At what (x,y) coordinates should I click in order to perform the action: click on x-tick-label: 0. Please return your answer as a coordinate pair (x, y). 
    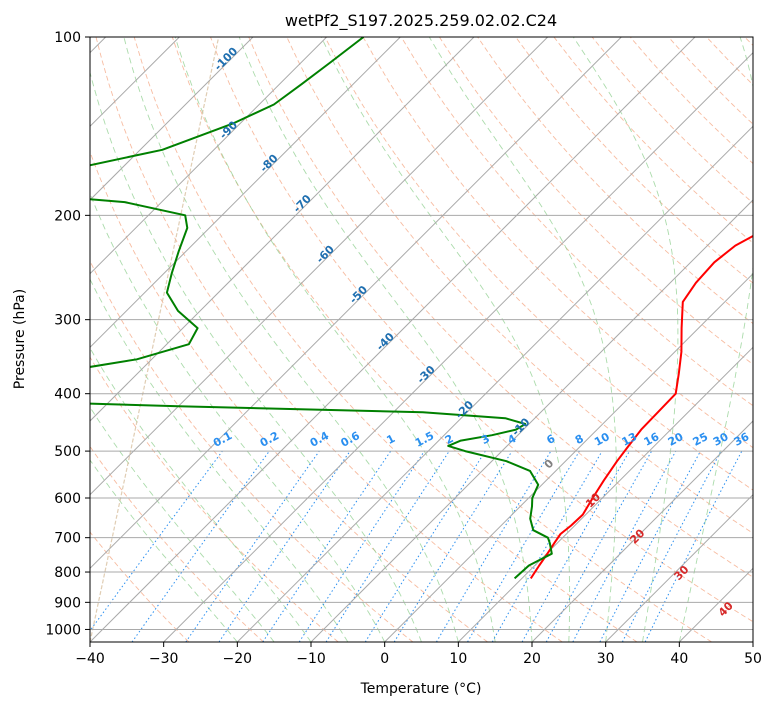
    Looking at the image, I should click on (384, 659).